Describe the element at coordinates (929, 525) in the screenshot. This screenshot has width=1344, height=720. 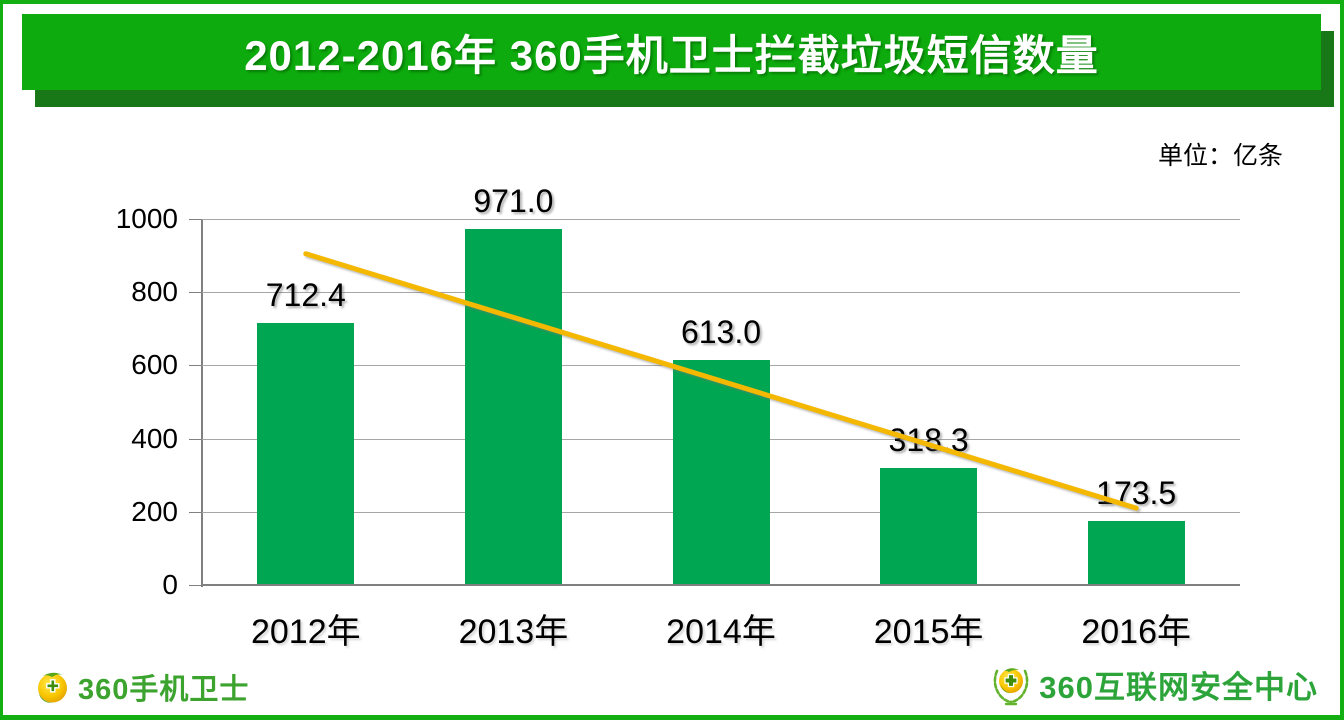
I see `bar-2015年` at that location.